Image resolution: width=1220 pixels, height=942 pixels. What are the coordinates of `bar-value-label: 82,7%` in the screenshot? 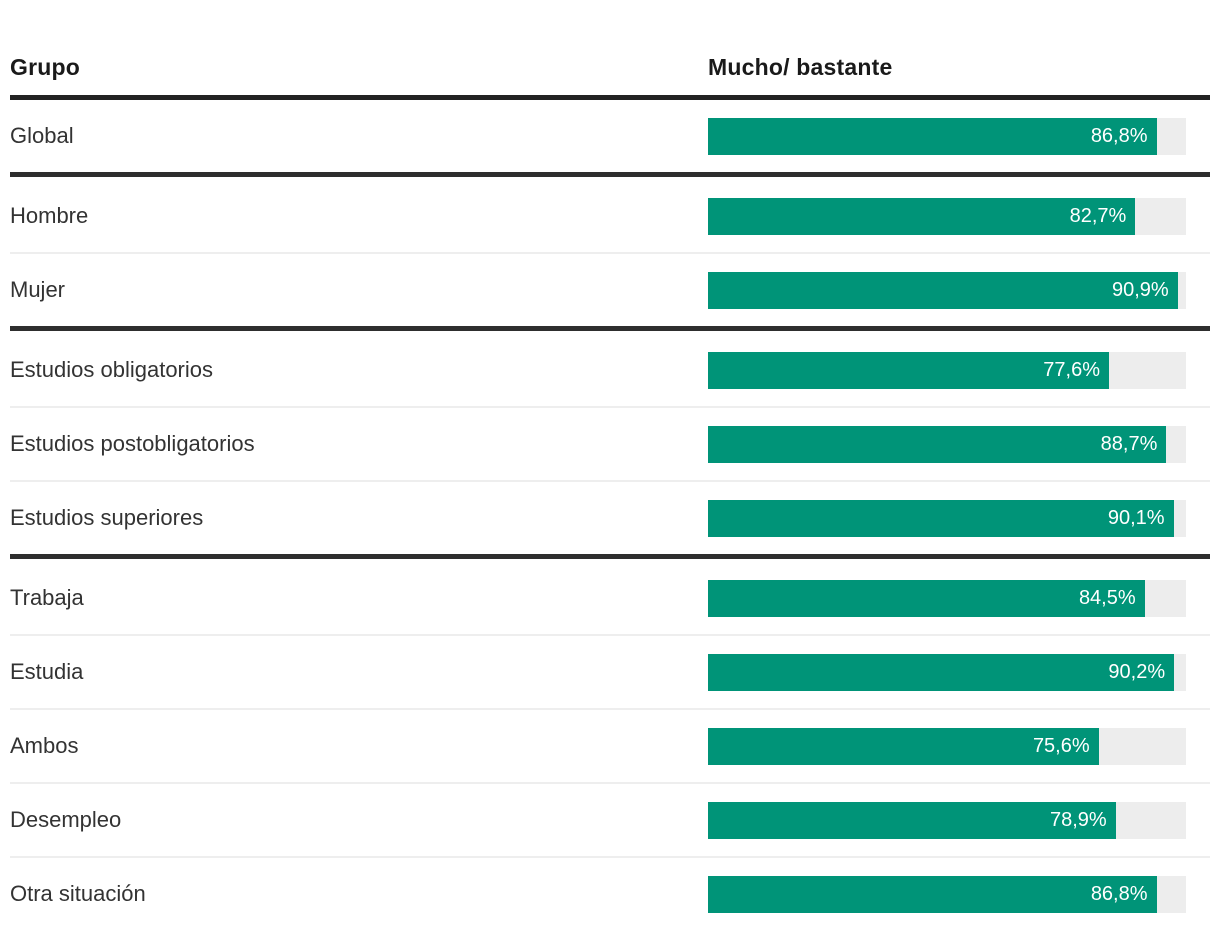 It's located at (1098, 215).